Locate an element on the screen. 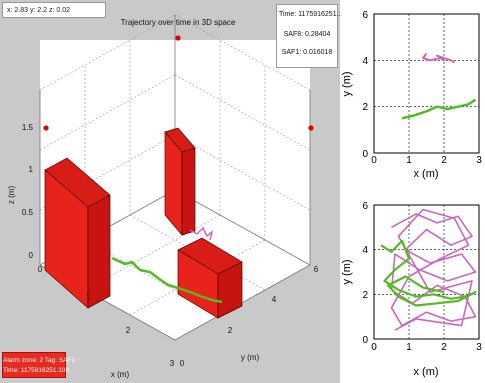  z-tick-label: 0.5 is located at coordinates (28, 212).